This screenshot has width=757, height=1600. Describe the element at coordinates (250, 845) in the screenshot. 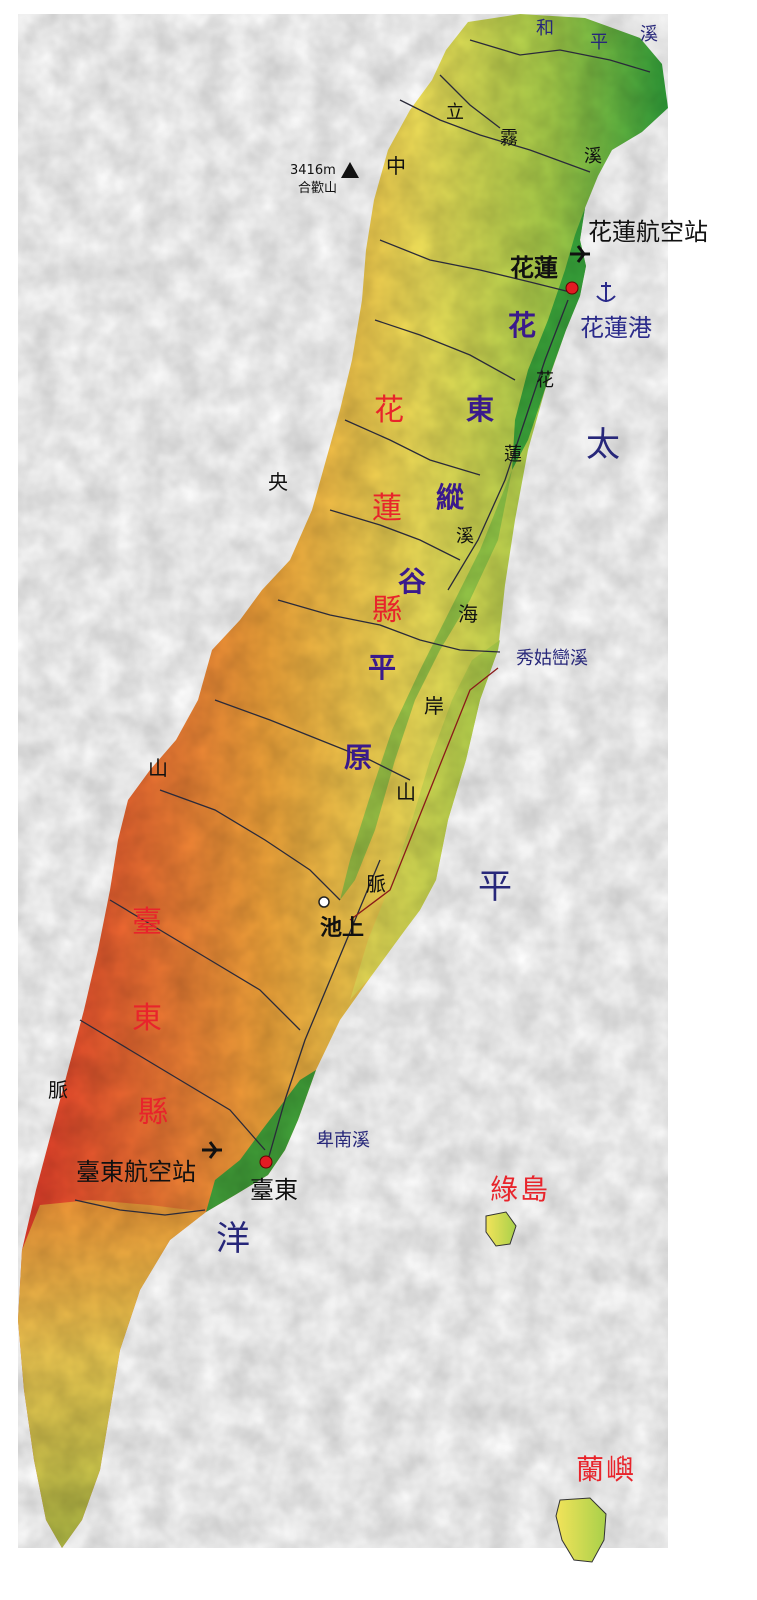

I see `beinan-upper` at that location.